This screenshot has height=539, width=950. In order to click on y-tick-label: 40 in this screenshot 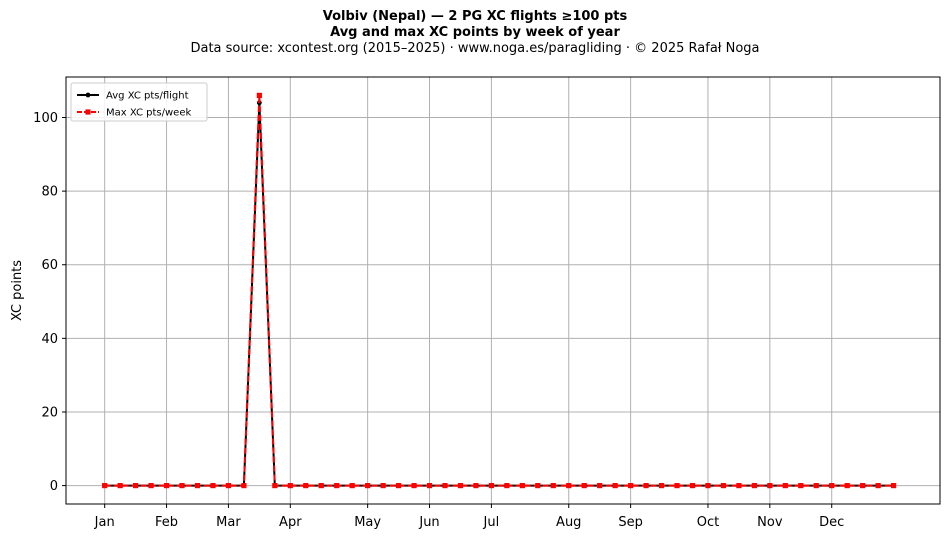, I will do `click(49, 339)`.